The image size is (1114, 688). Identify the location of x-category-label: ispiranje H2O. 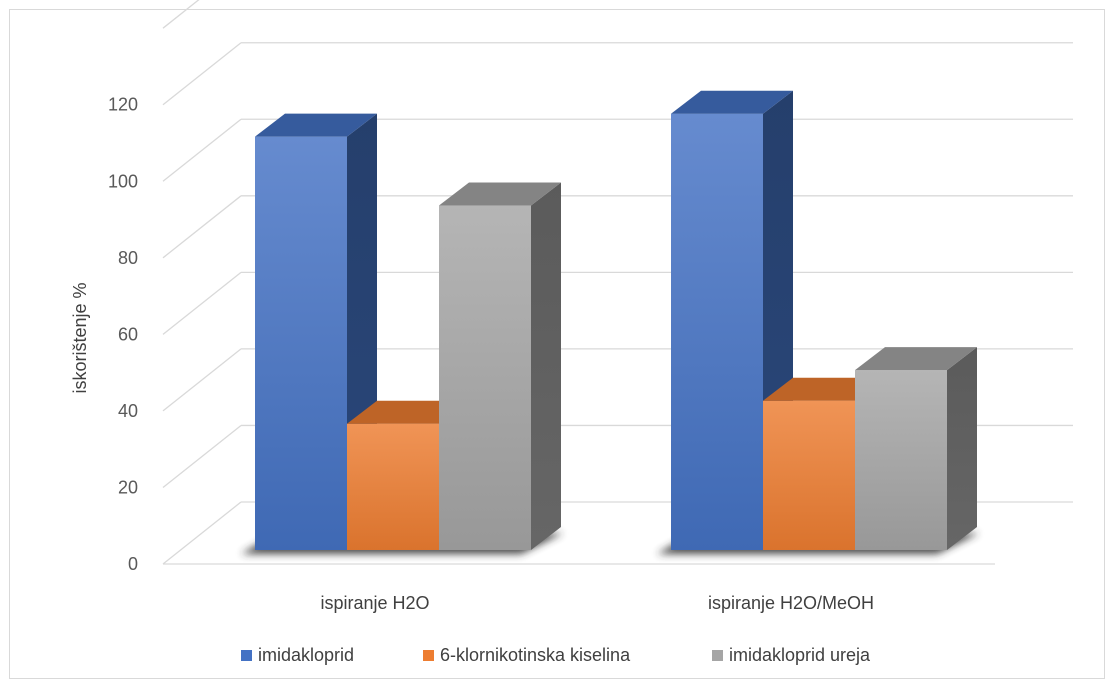
(374, 603).